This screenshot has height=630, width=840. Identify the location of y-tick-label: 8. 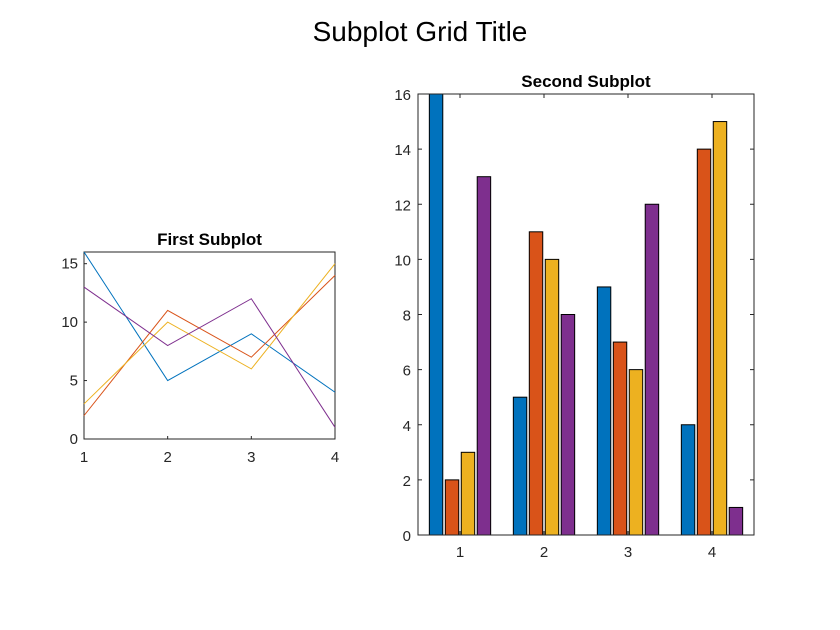
(407, 316).